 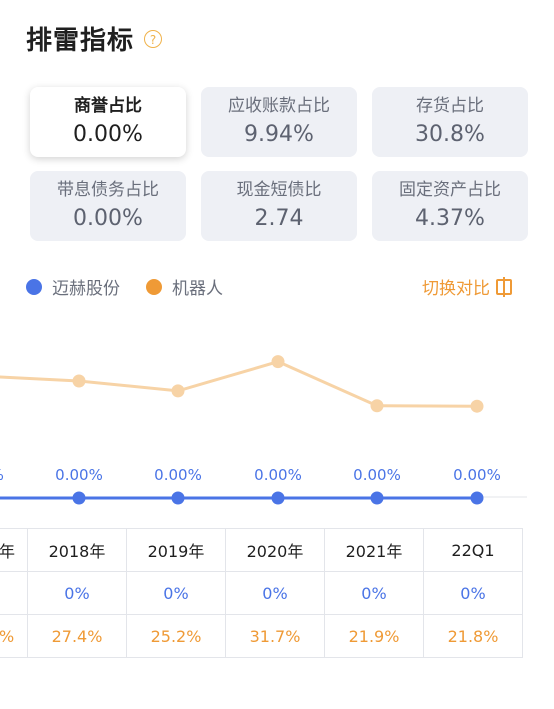 I want to click on table-cell: 2019年, so click(x=176, y=550).